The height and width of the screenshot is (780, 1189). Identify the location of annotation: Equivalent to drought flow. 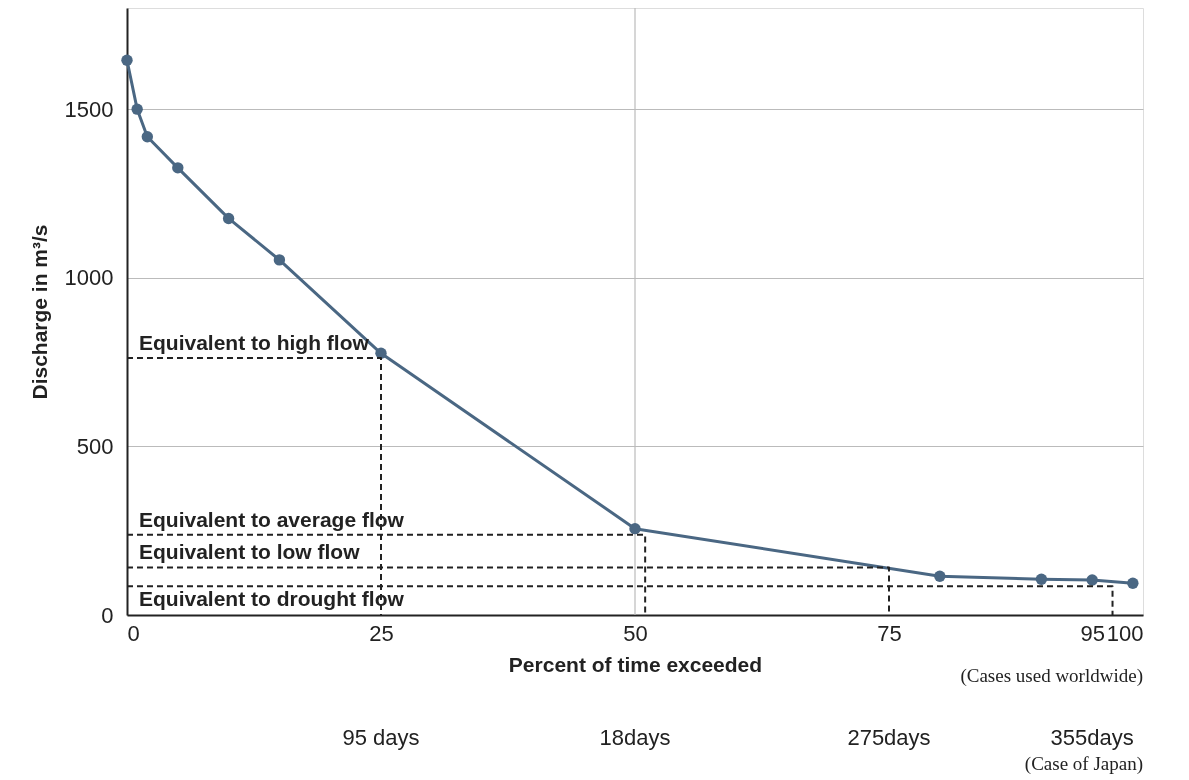
(272, 599).